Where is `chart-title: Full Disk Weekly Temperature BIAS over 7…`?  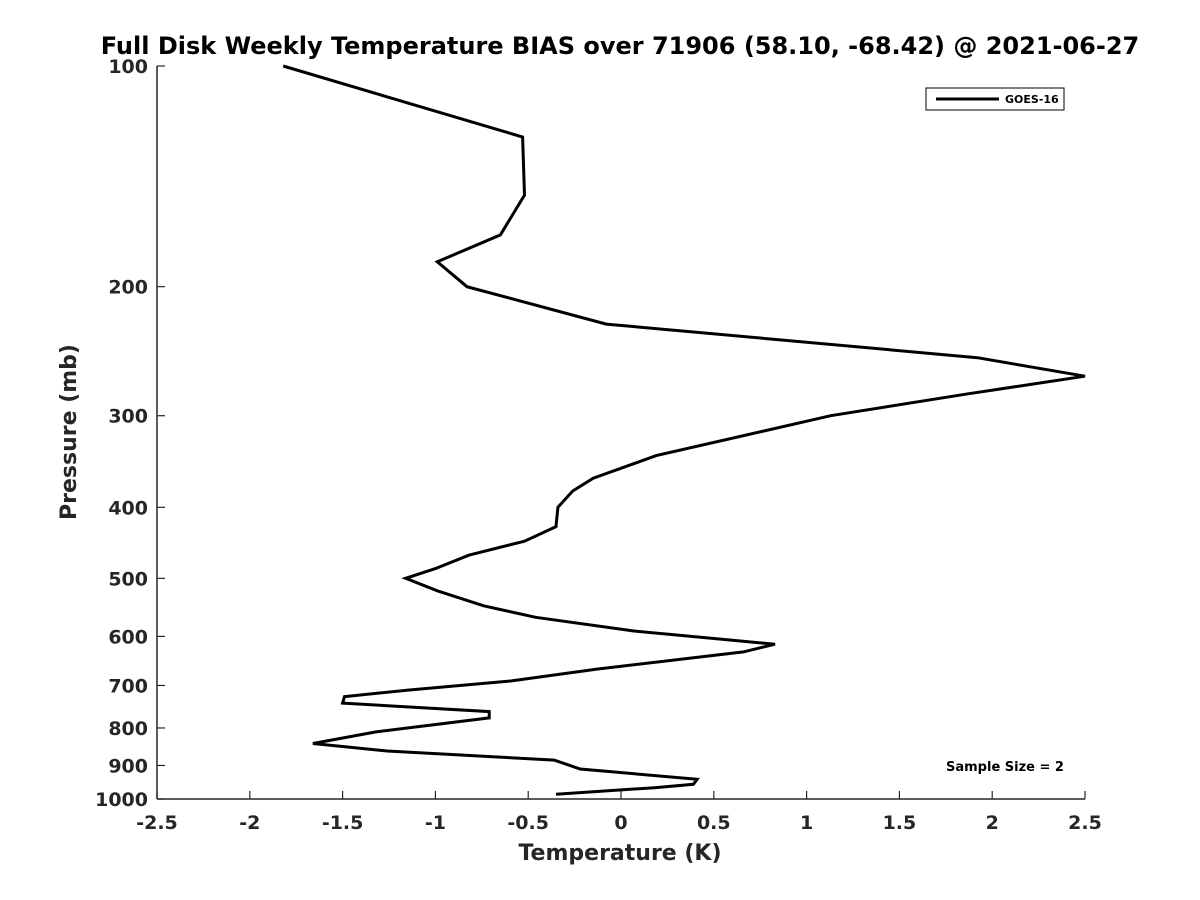 chart-title: Full Disk Weekly Temperature BIAS over 7… is located at coordinates (620, 46).